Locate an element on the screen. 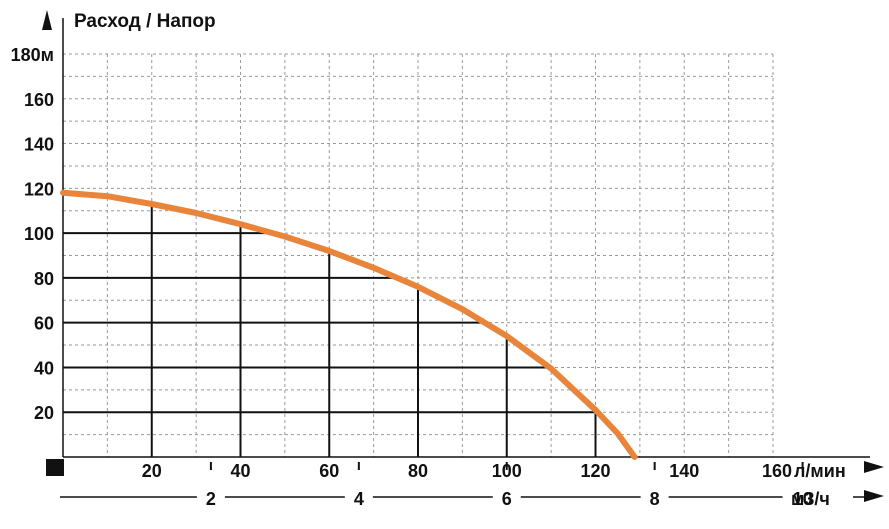 This screenshot has width=889, height=529. x2-tick-label: 10 is located at coordinates (803, 499).